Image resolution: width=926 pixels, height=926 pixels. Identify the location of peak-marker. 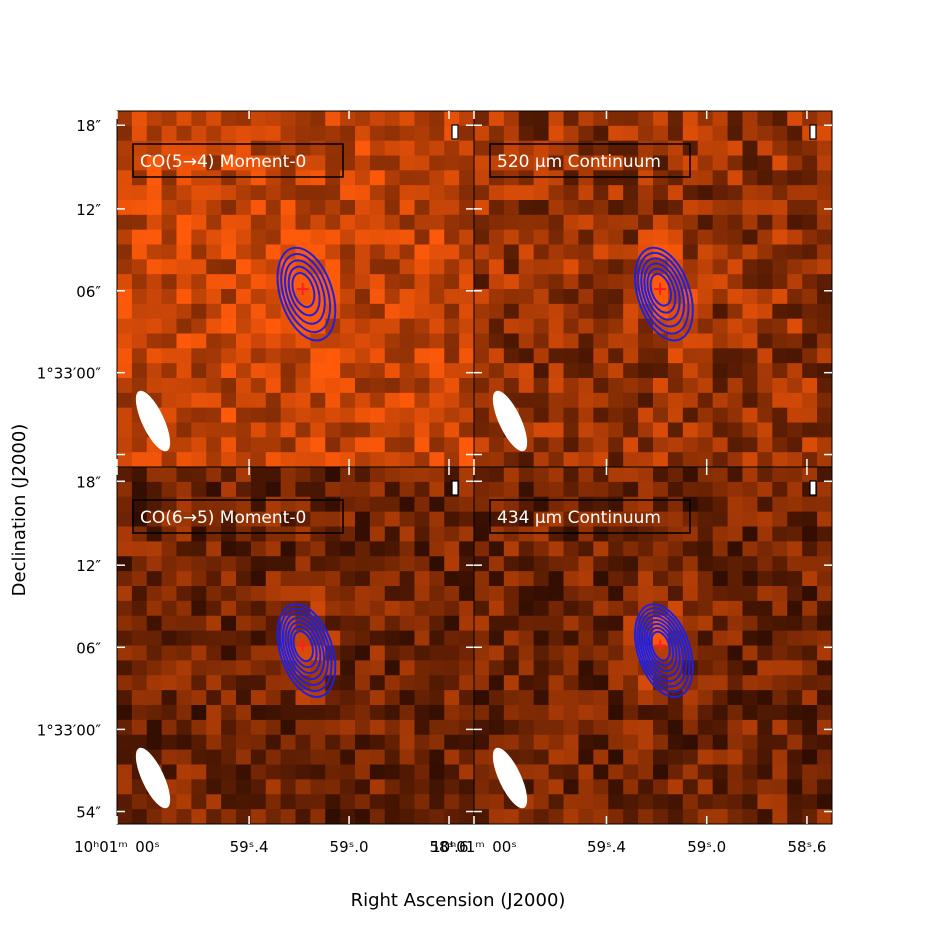
(302, 645).